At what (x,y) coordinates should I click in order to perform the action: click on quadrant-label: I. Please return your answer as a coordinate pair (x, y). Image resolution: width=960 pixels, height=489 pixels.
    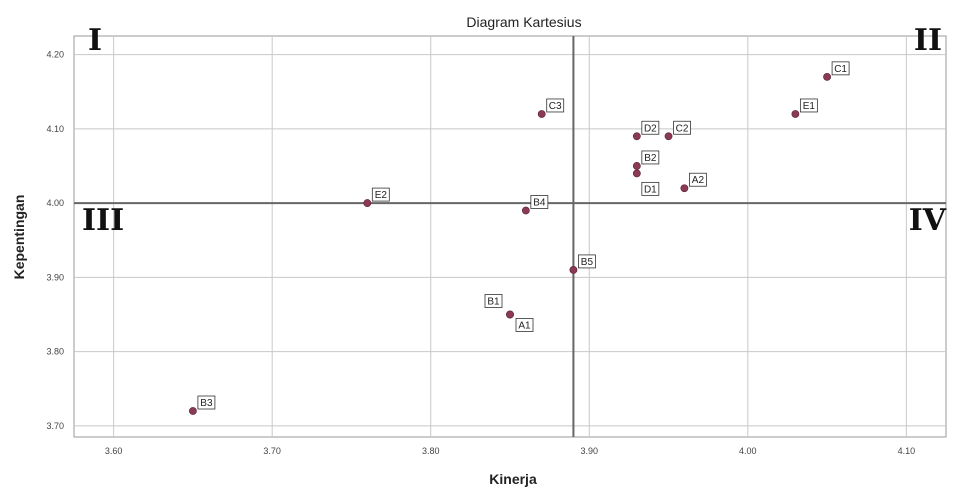
    Looking at the image, I should click on (95, 40).